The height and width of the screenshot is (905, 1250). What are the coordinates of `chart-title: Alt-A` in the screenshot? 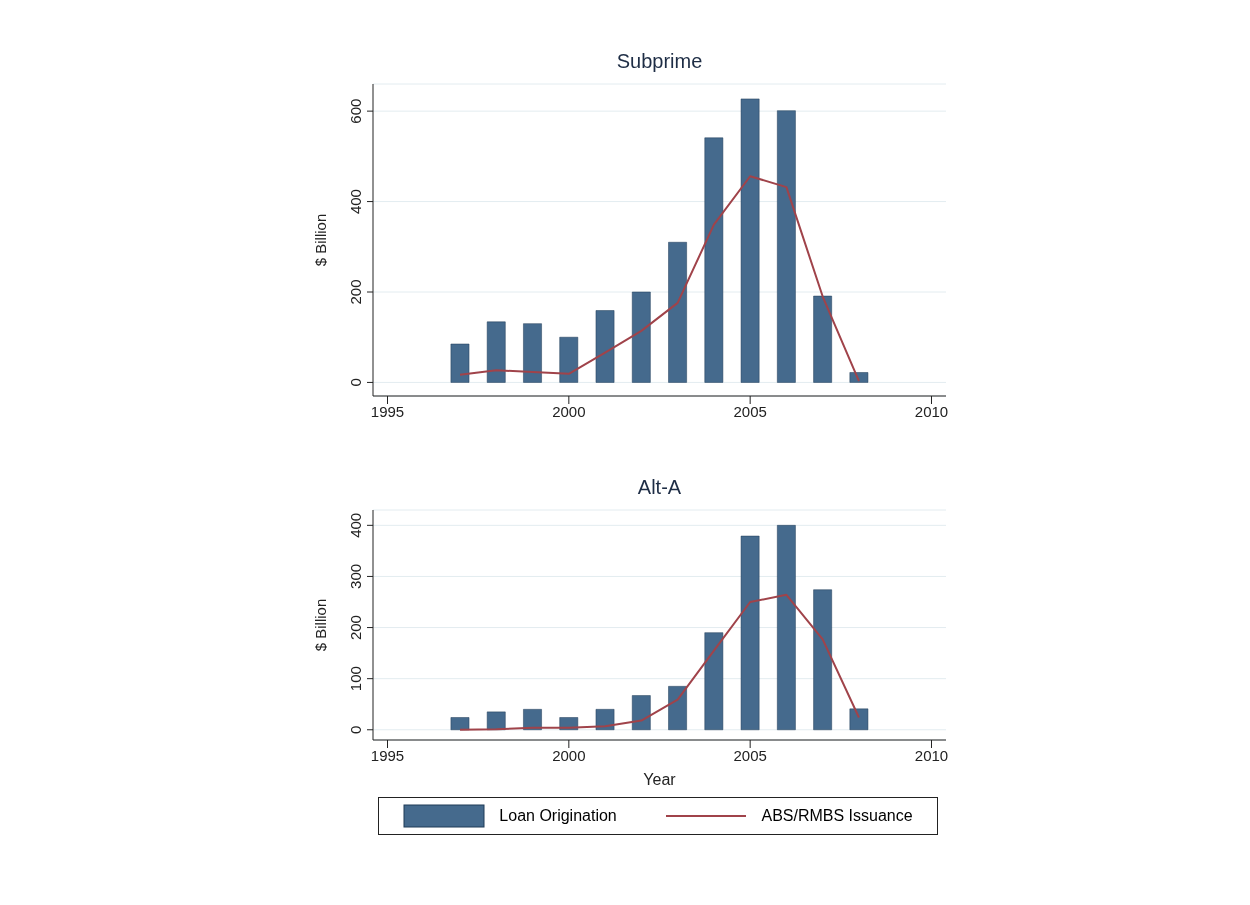 It's located at (659, 488).